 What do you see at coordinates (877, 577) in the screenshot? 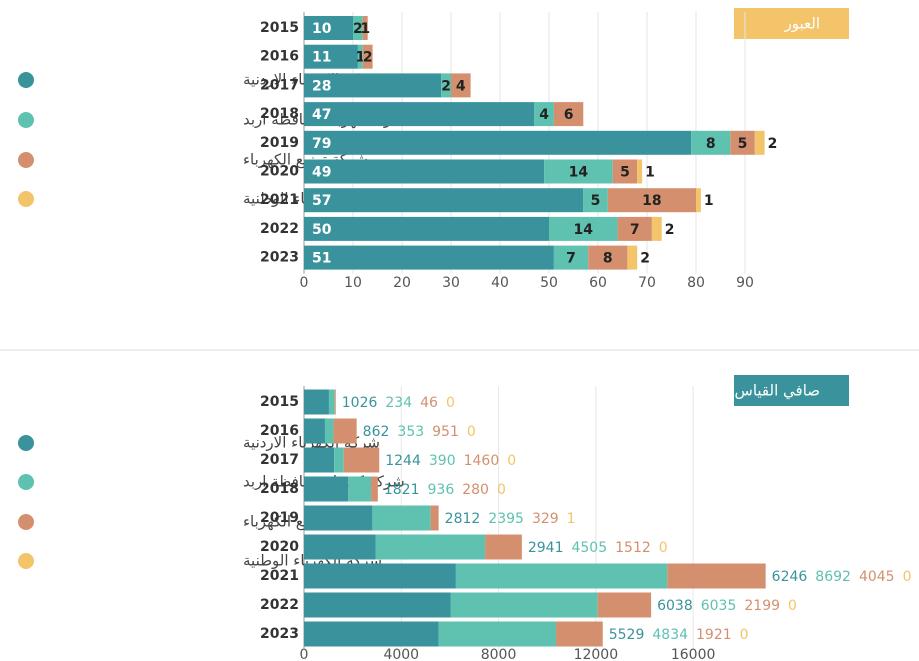
I see `value-label: 4045` at bounding box center [877, 577].